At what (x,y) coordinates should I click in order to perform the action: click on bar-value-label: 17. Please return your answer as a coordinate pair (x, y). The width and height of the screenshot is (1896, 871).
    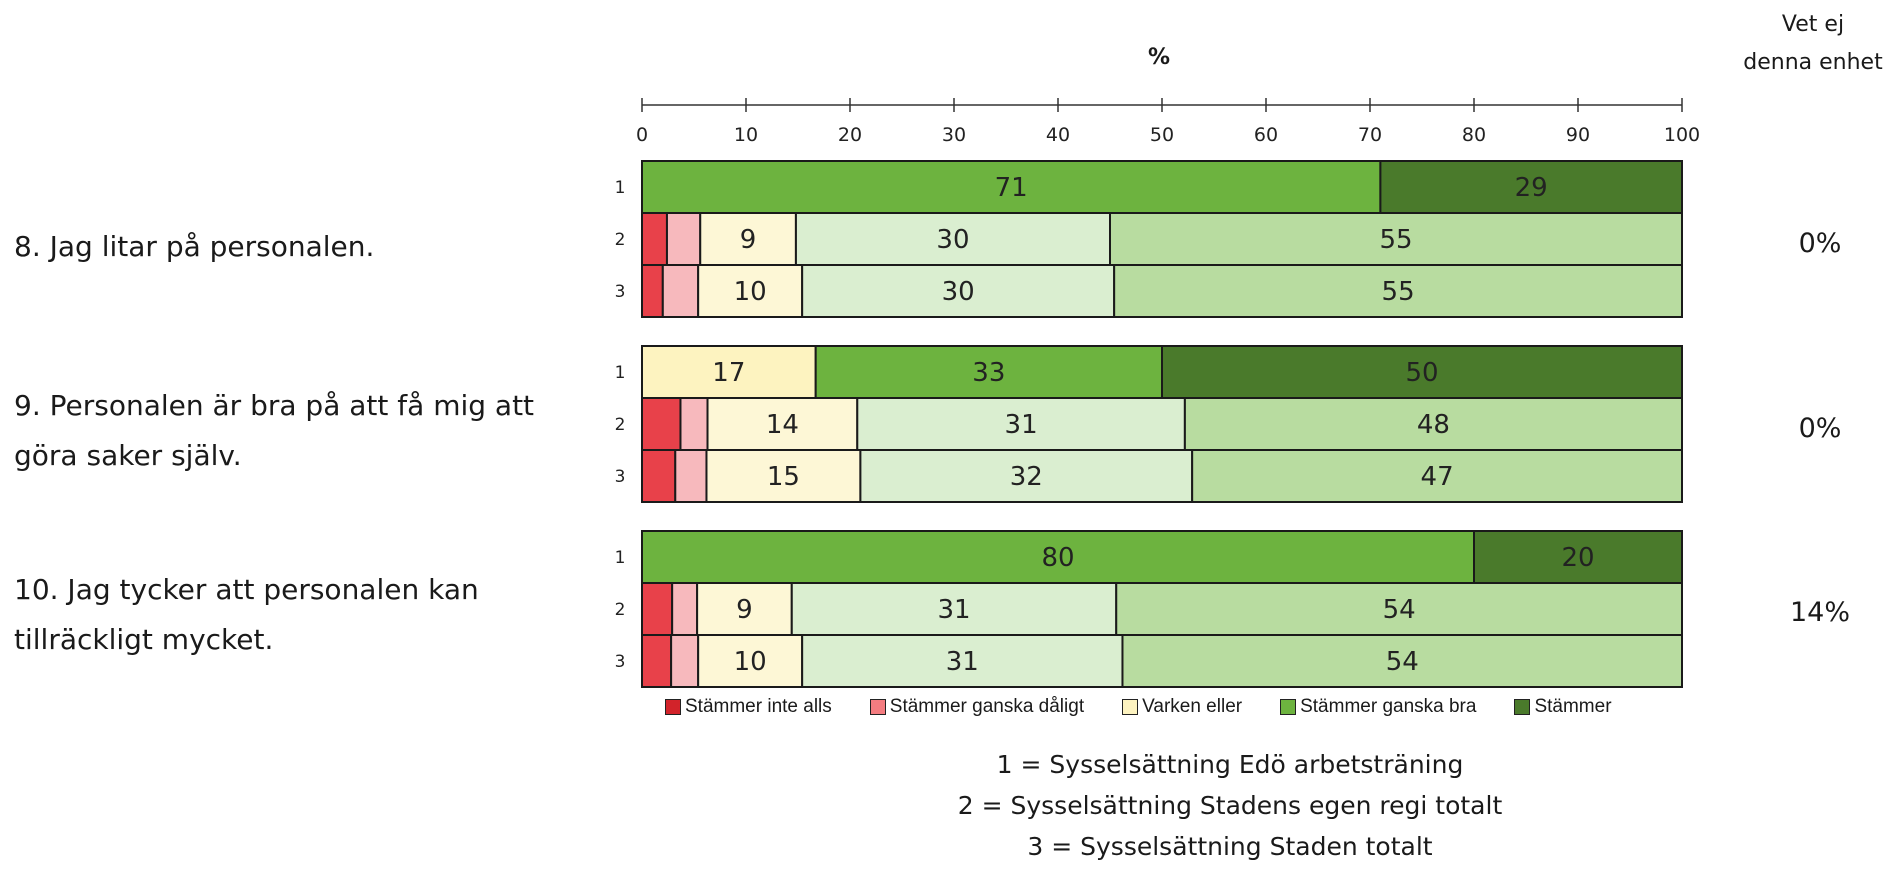
    Looking at the image, I should click on (728, 373).